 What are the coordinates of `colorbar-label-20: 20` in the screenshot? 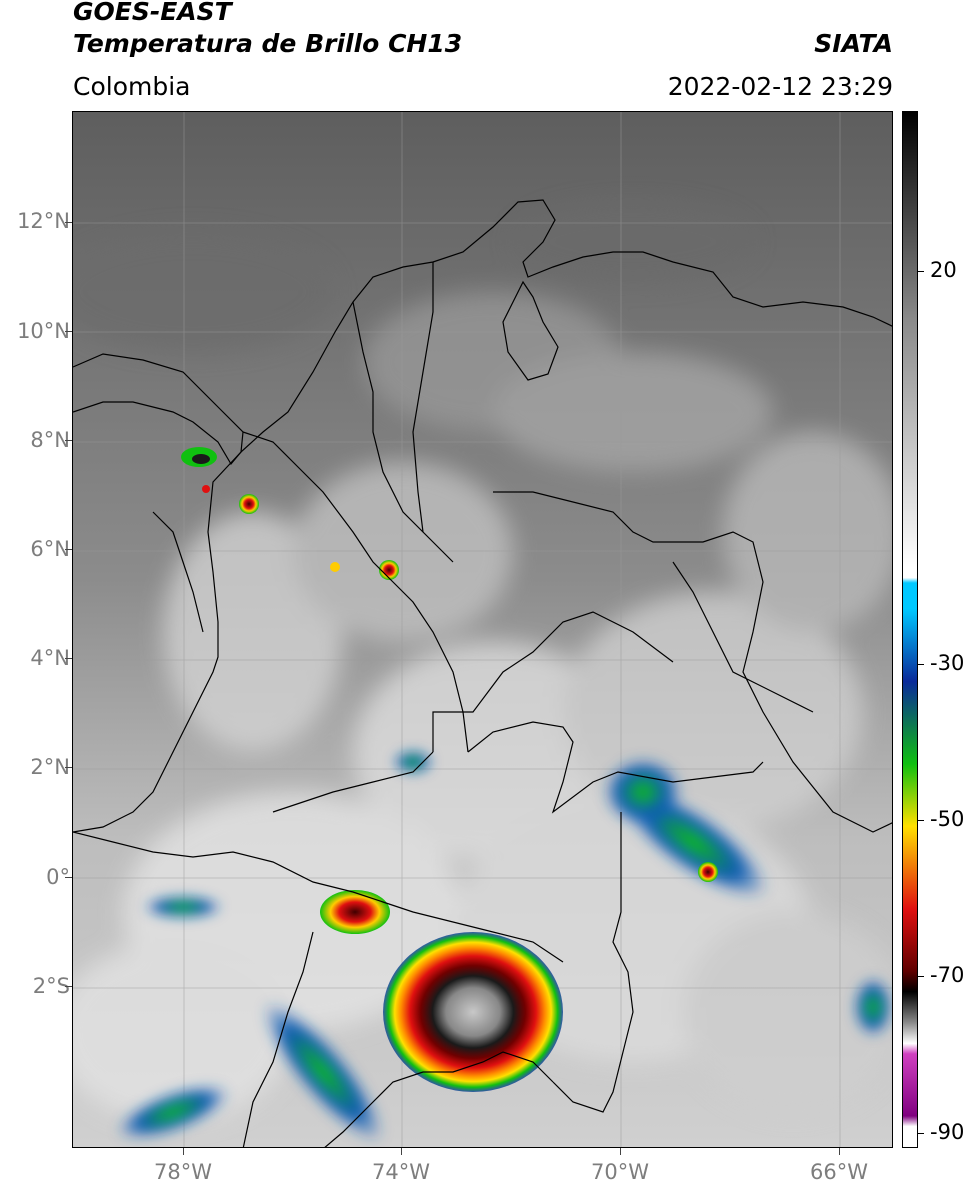 It's located at (943, 270).